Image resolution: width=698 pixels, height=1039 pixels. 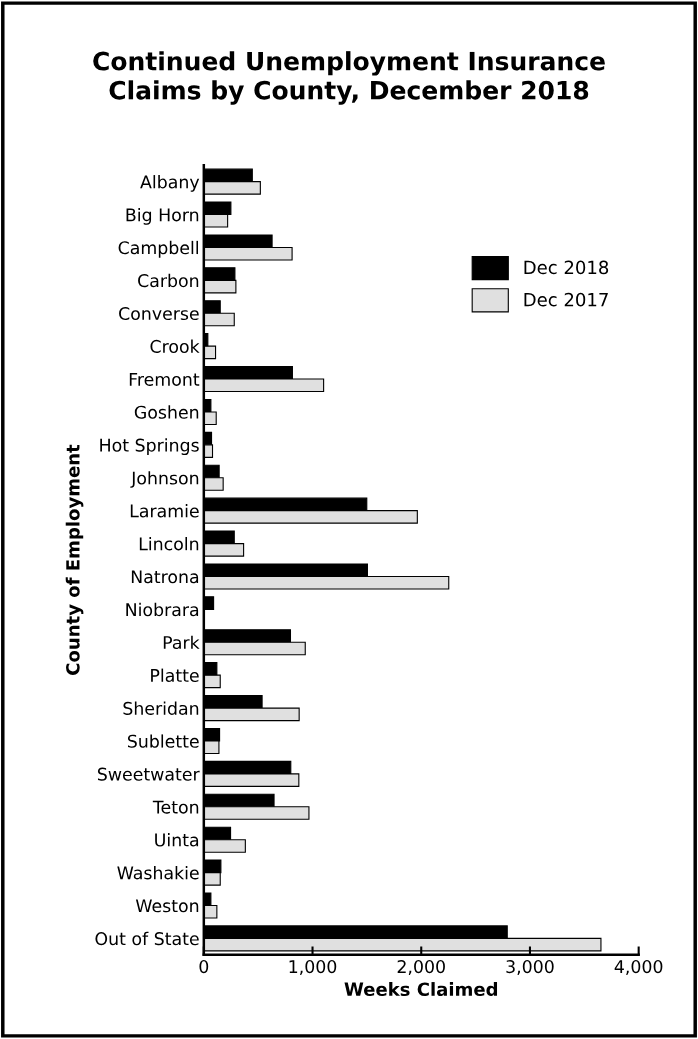 What do you see at coordinates (158, 249) in the screenshot?
I see `y-tick-label: Campbell` at bounding box center [158, 249].